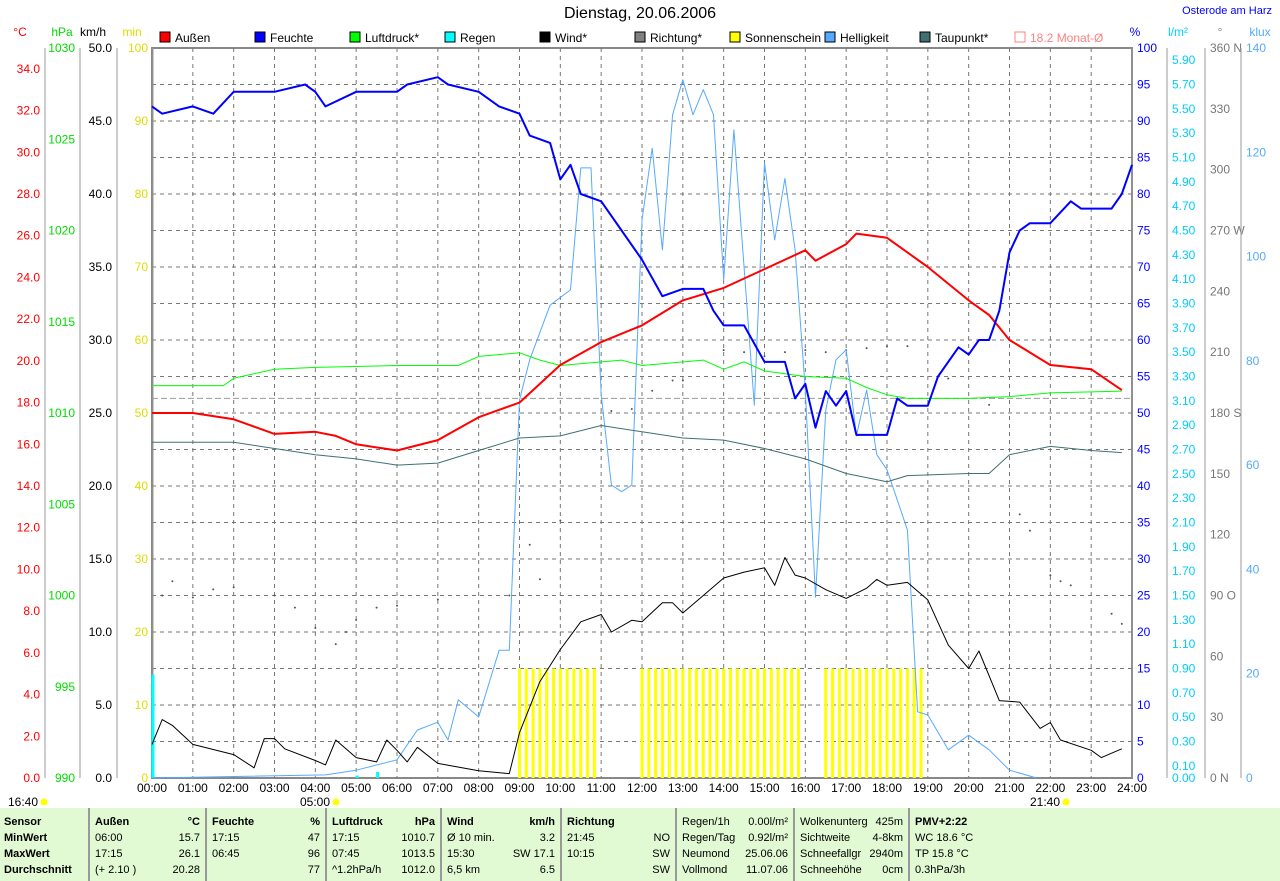 The width and height of the screenshot is (1280, 881). I want to click on axis-tick-pressure: 1025, so click(61, 139).